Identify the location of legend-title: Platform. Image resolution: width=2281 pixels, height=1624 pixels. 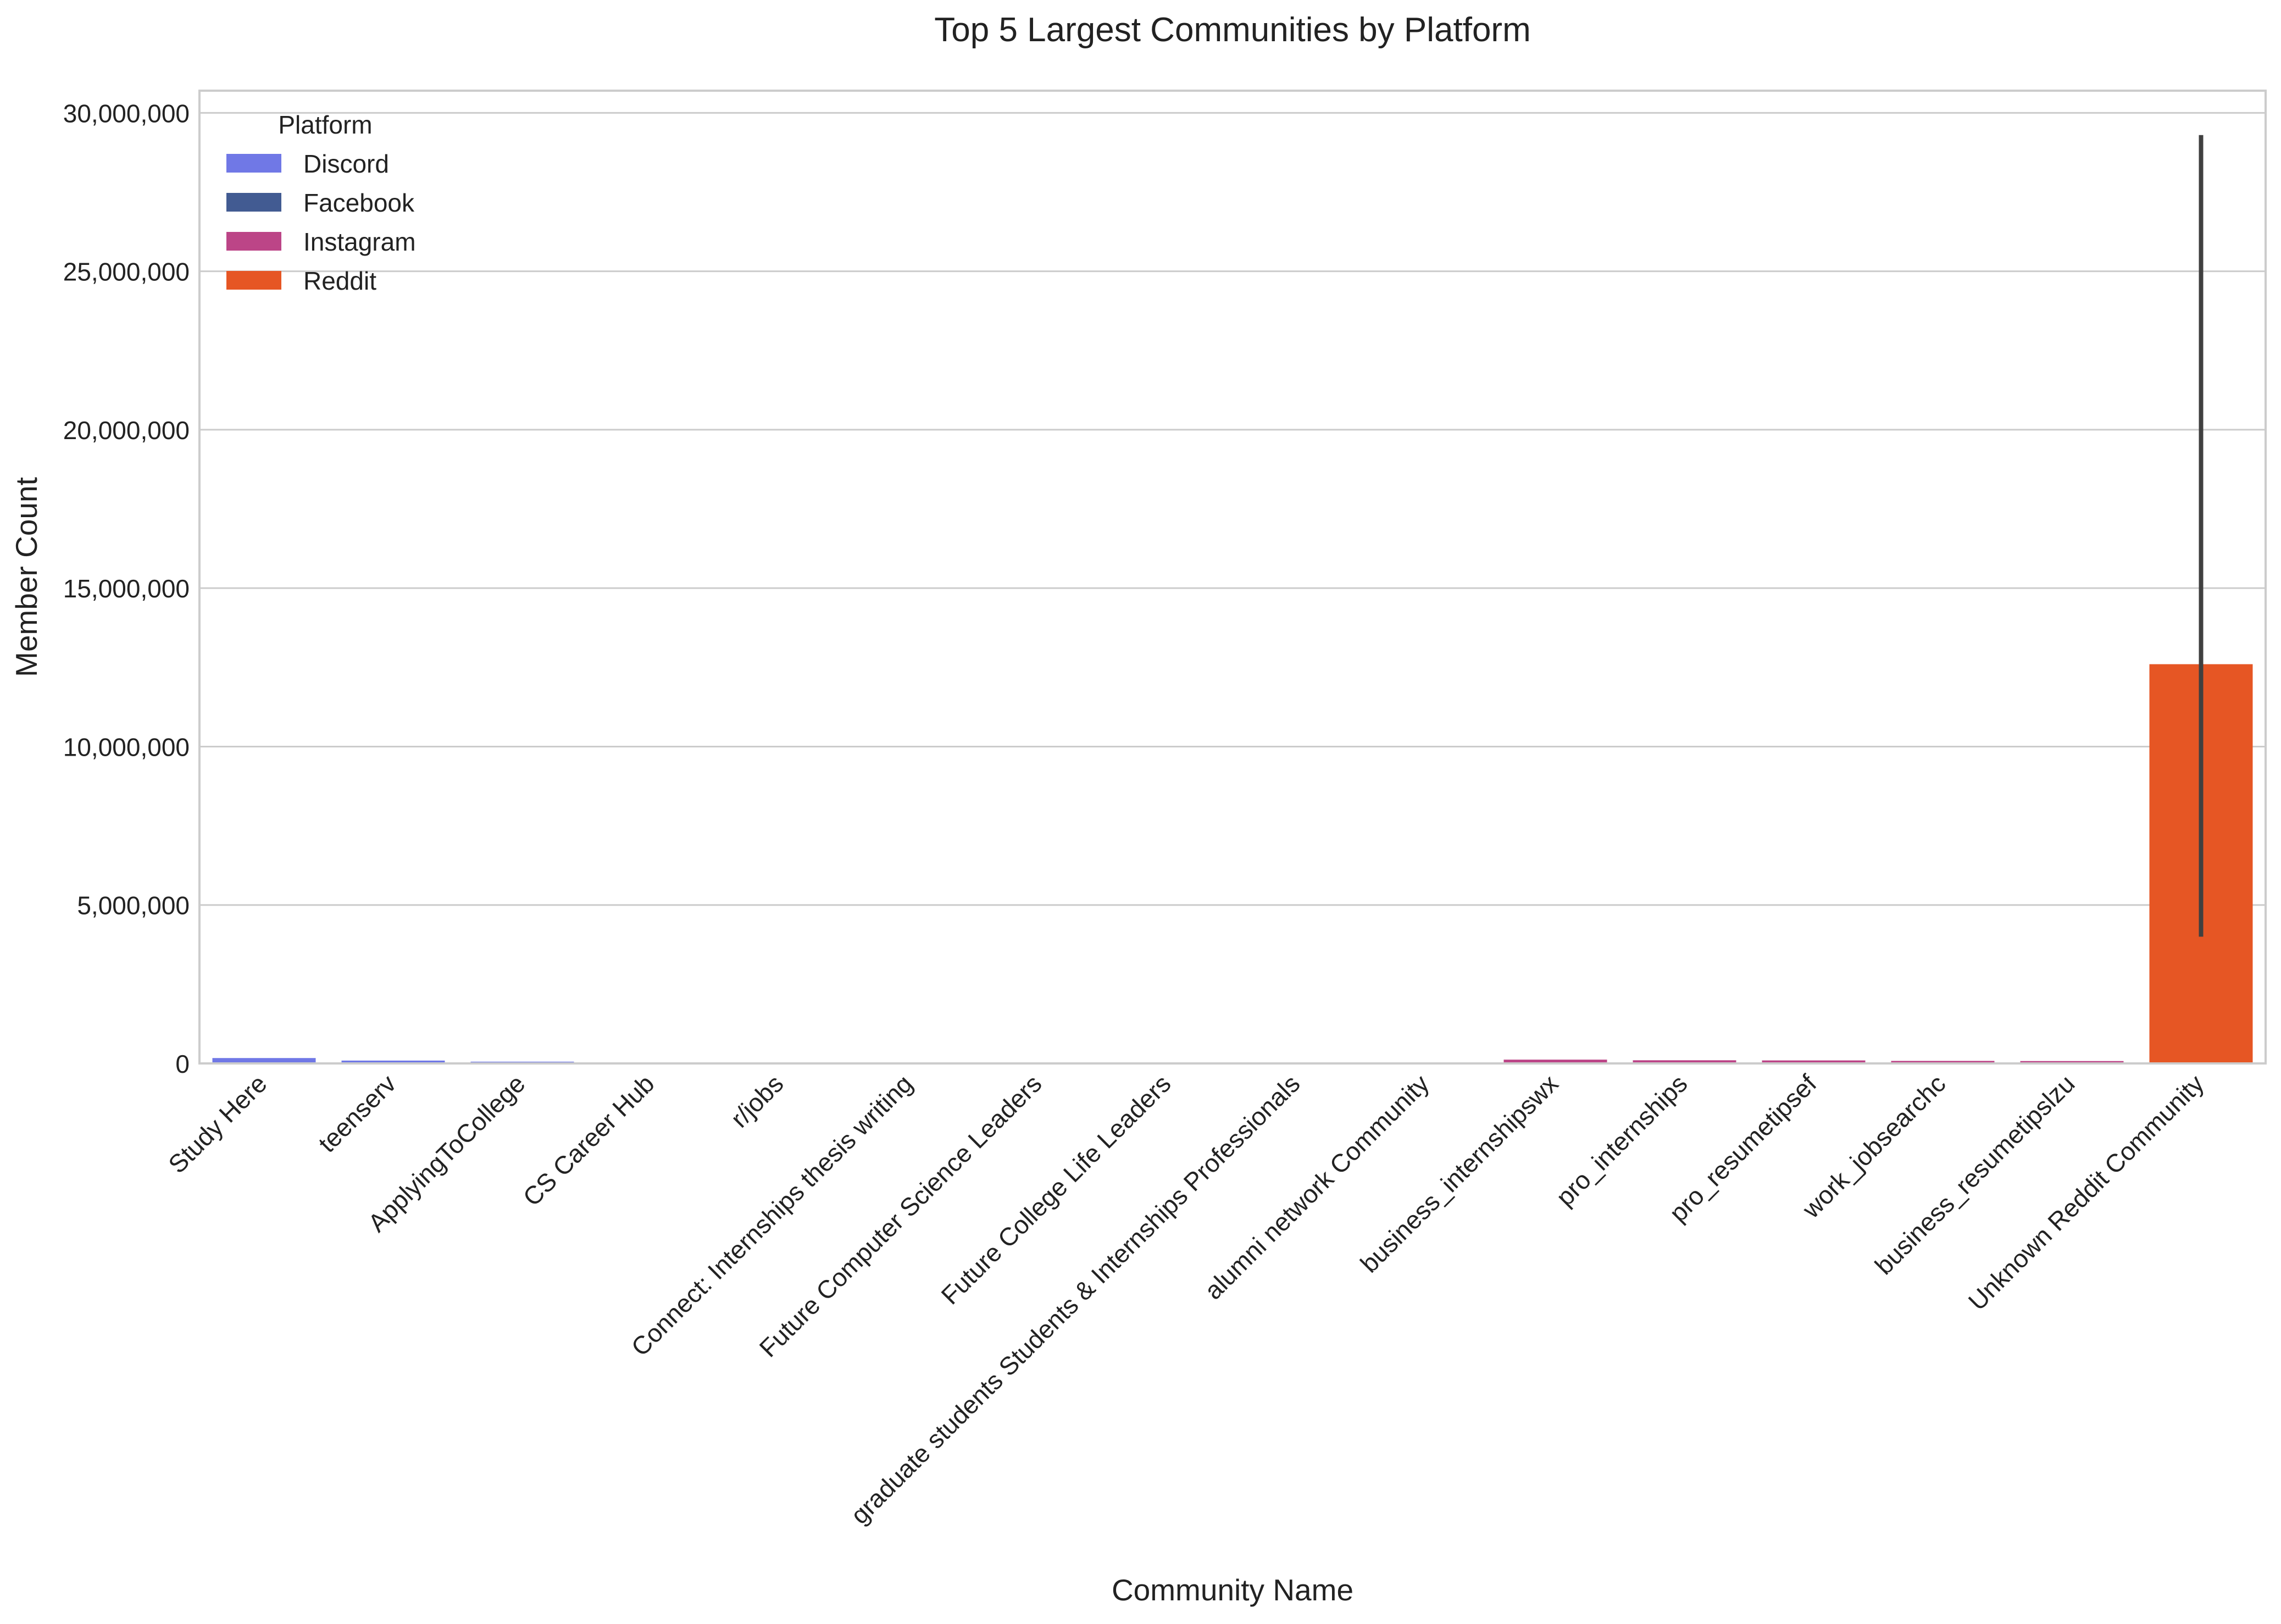
(325, 124).